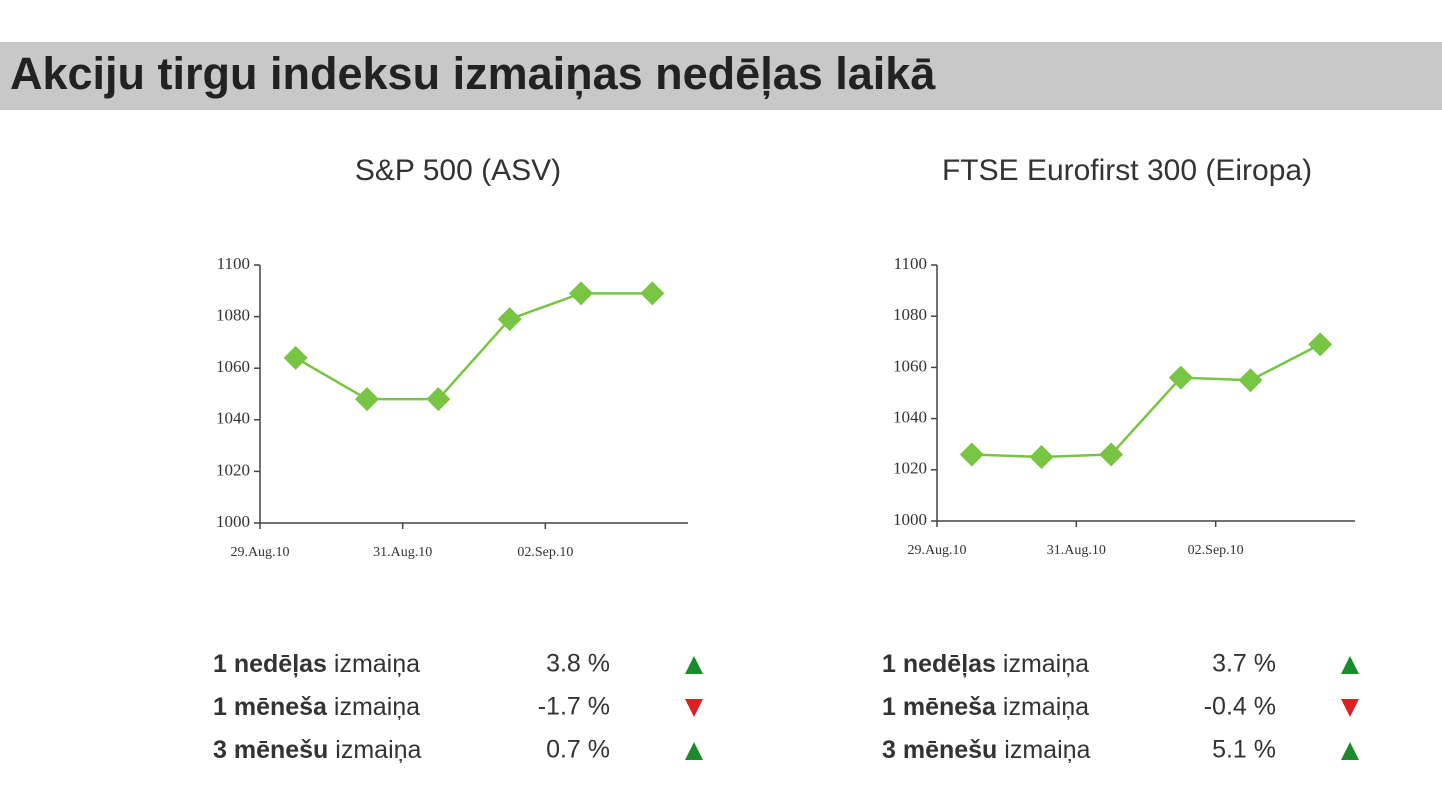 This screenshot has width=1442, height=812. What do you see at coordinates (458, 170) in the screenshot?
I see `chart-title: S&P 500 (ASV)` at bounding box center [458, 170].